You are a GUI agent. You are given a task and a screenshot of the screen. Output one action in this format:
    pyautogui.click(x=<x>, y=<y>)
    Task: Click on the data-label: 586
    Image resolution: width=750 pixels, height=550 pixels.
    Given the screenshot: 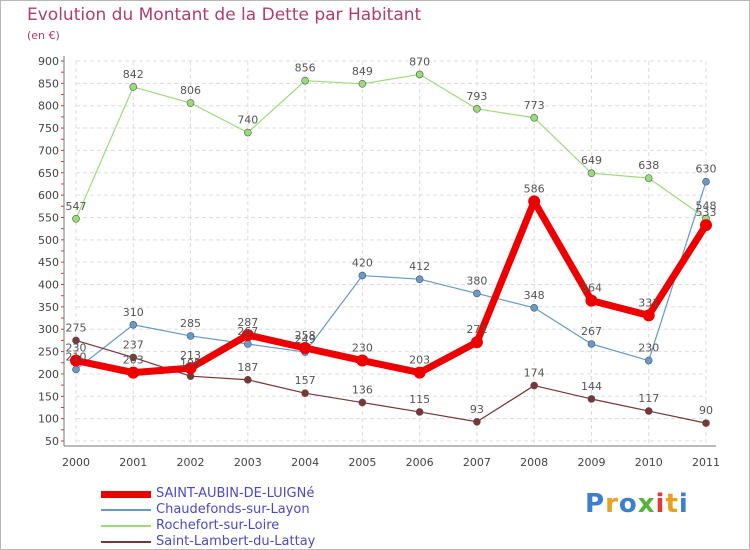 What is the action you would take?
    pyautogui.click(x=534, y=188)
    